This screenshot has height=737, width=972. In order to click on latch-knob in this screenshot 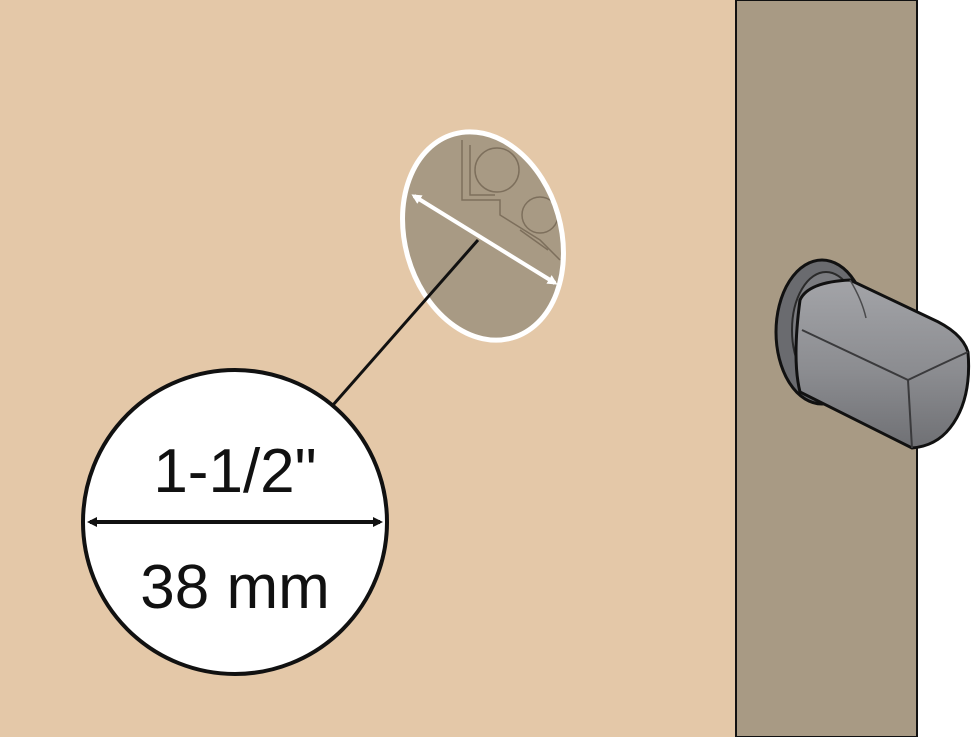, I will do `click(872, 354)`.